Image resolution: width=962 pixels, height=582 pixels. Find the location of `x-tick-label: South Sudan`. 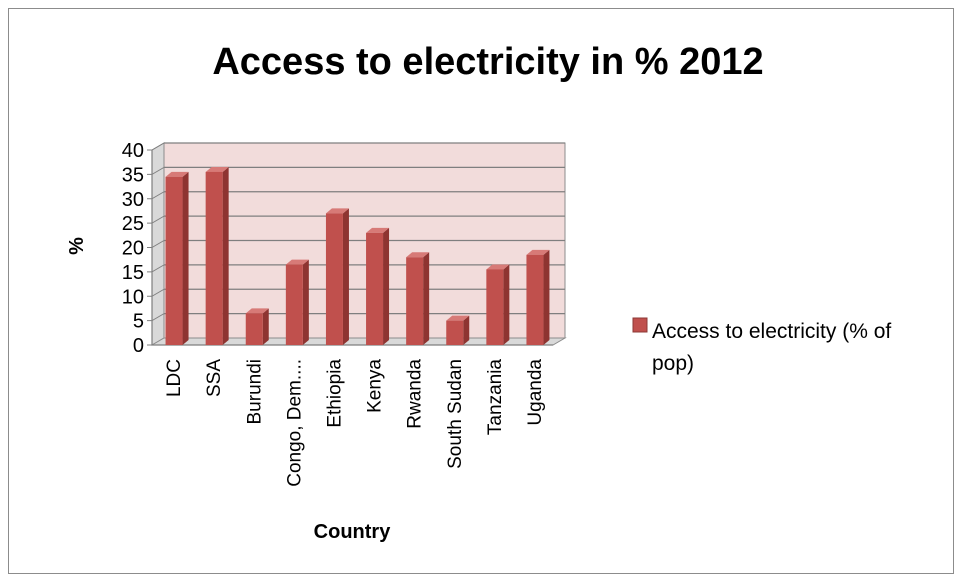

x-tick-label: South Sudan is located at coordinates (455, 414).